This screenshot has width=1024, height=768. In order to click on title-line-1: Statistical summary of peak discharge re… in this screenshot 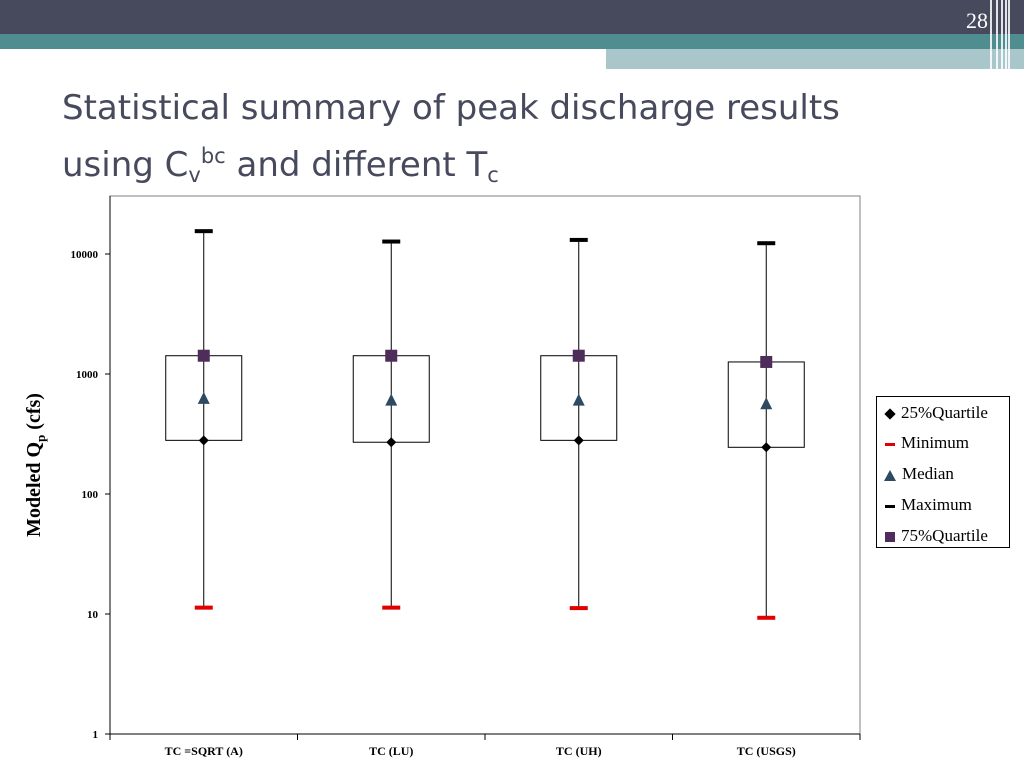, I will do `click(451, 108)`.